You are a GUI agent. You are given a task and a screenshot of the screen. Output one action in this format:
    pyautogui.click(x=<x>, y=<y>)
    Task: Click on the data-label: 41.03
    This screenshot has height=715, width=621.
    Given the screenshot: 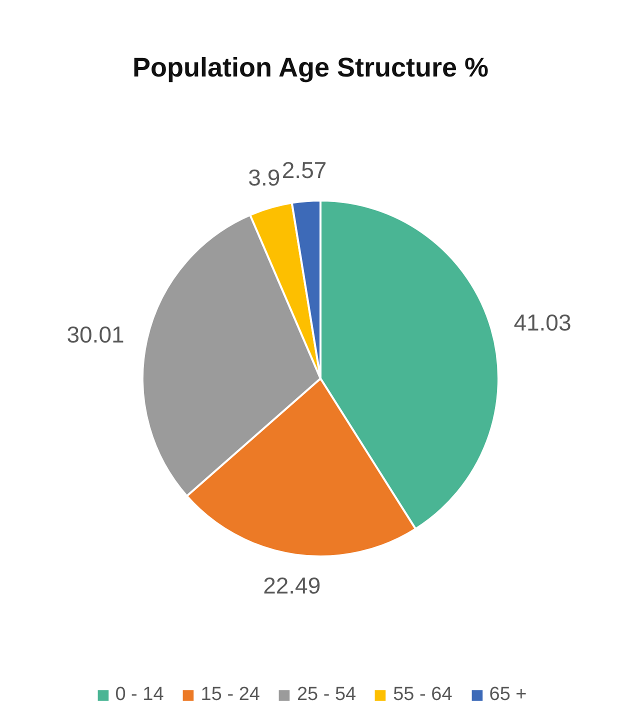 What is the action you would take?
    pyautogui.click(x=543, y=323)
    